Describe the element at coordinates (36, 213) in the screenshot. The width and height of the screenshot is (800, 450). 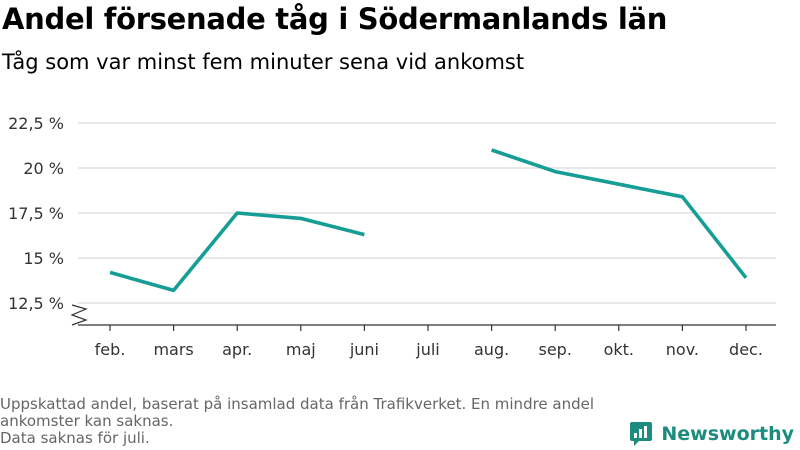
I see `y-tick-label: 17,5 %` at that location.